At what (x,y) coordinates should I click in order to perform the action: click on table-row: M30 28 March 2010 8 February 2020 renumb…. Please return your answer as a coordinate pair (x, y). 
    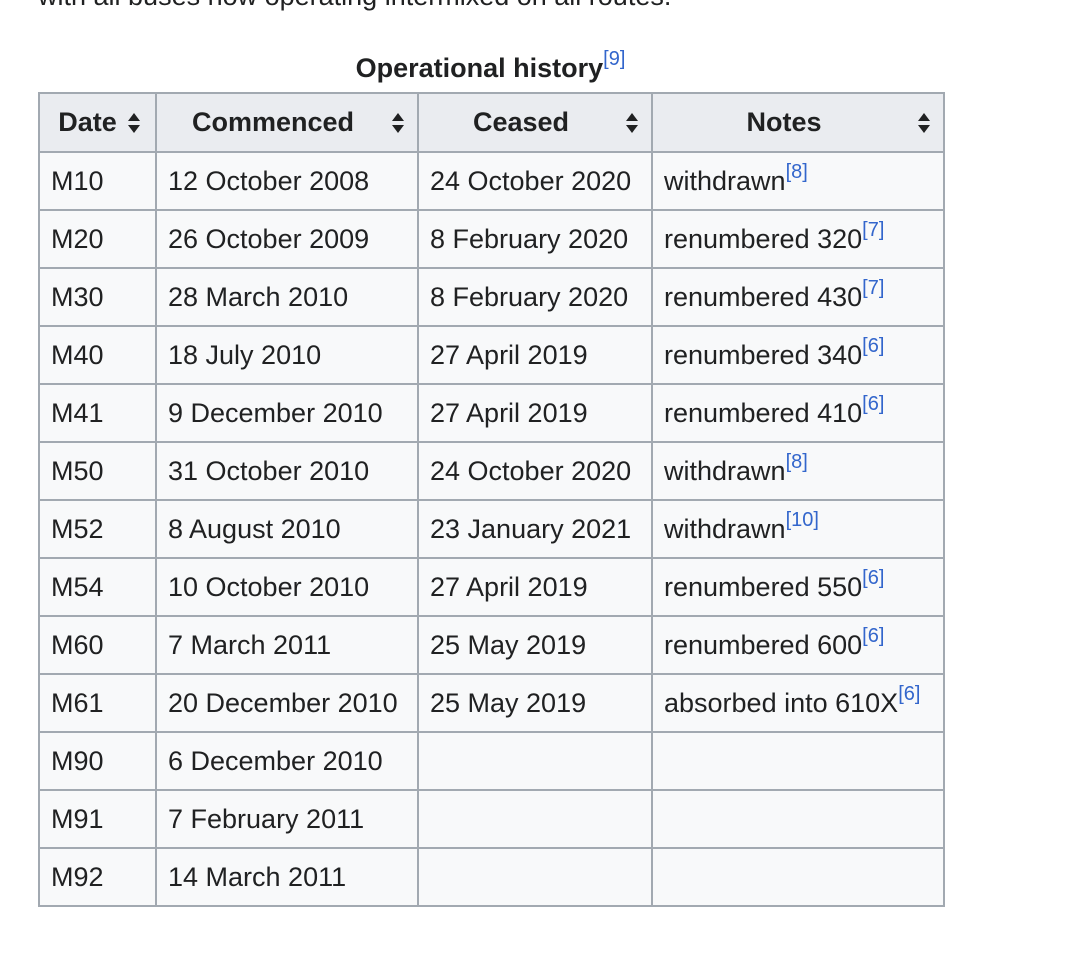
    Looking at the image, I should click on (491, 297).